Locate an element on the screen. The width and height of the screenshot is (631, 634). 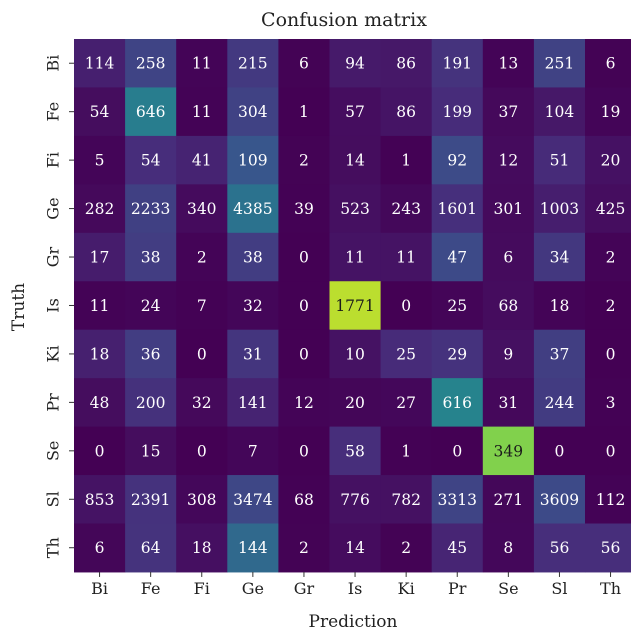
cell-value-label: 853 is located at coordinates (100, 500).